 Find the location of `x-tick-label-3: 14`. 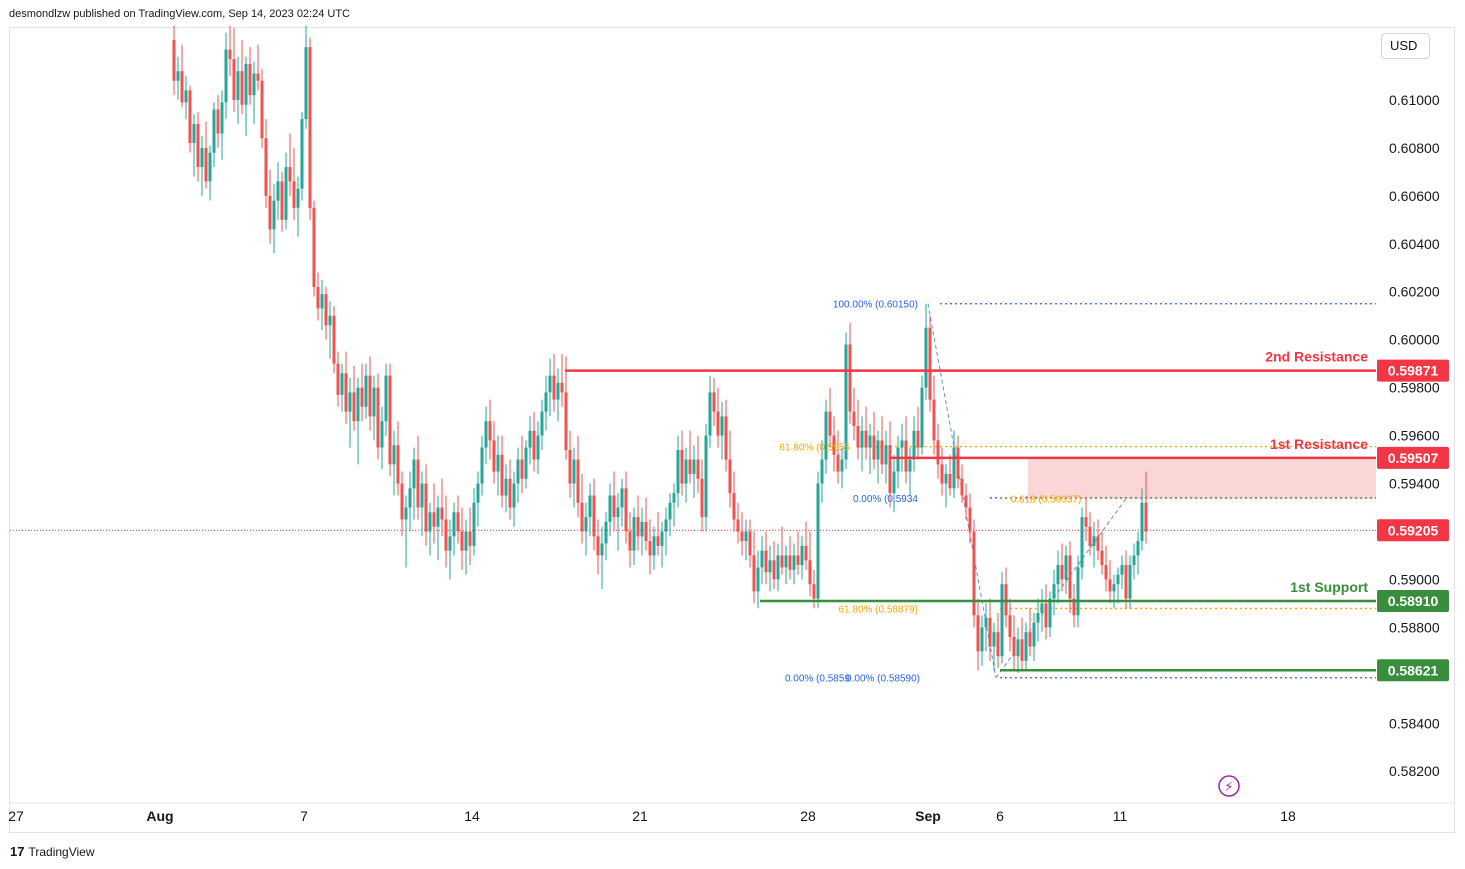

x-tick-label-3: 14 is located at coordinates (472, 816).